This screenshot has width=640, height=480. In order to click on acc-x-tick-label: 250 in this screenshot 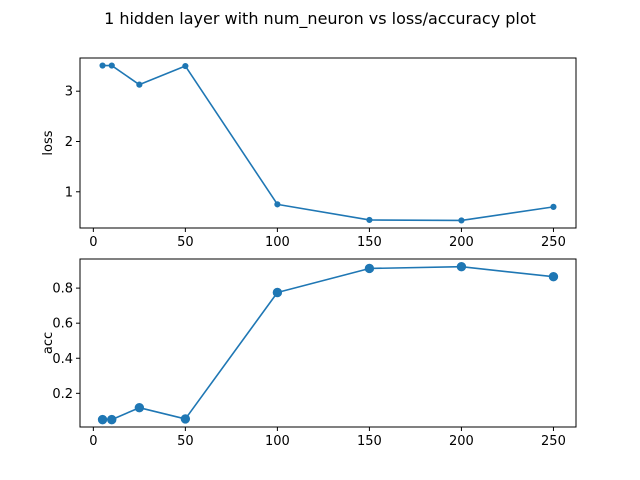, I will do `click(553, 441)`.